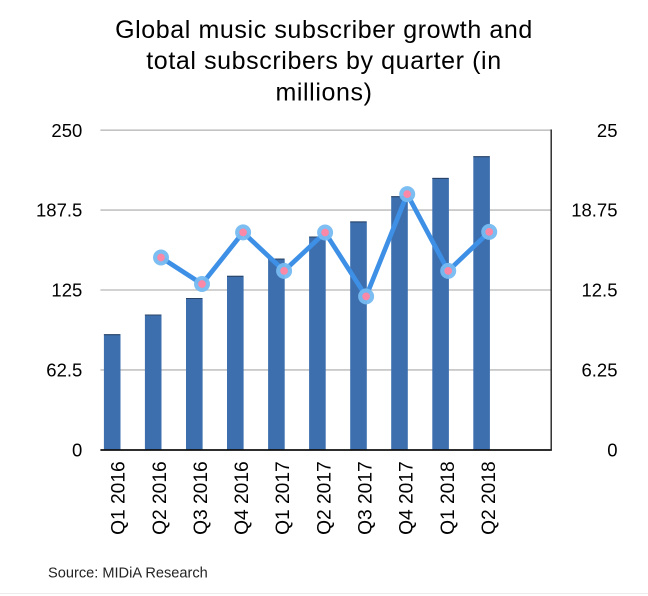 This screenshot has width=648, height=596. Describe the element at coordinates (366, 498) in the screenshot. I see `svg-text: Q3 2017` at that location.